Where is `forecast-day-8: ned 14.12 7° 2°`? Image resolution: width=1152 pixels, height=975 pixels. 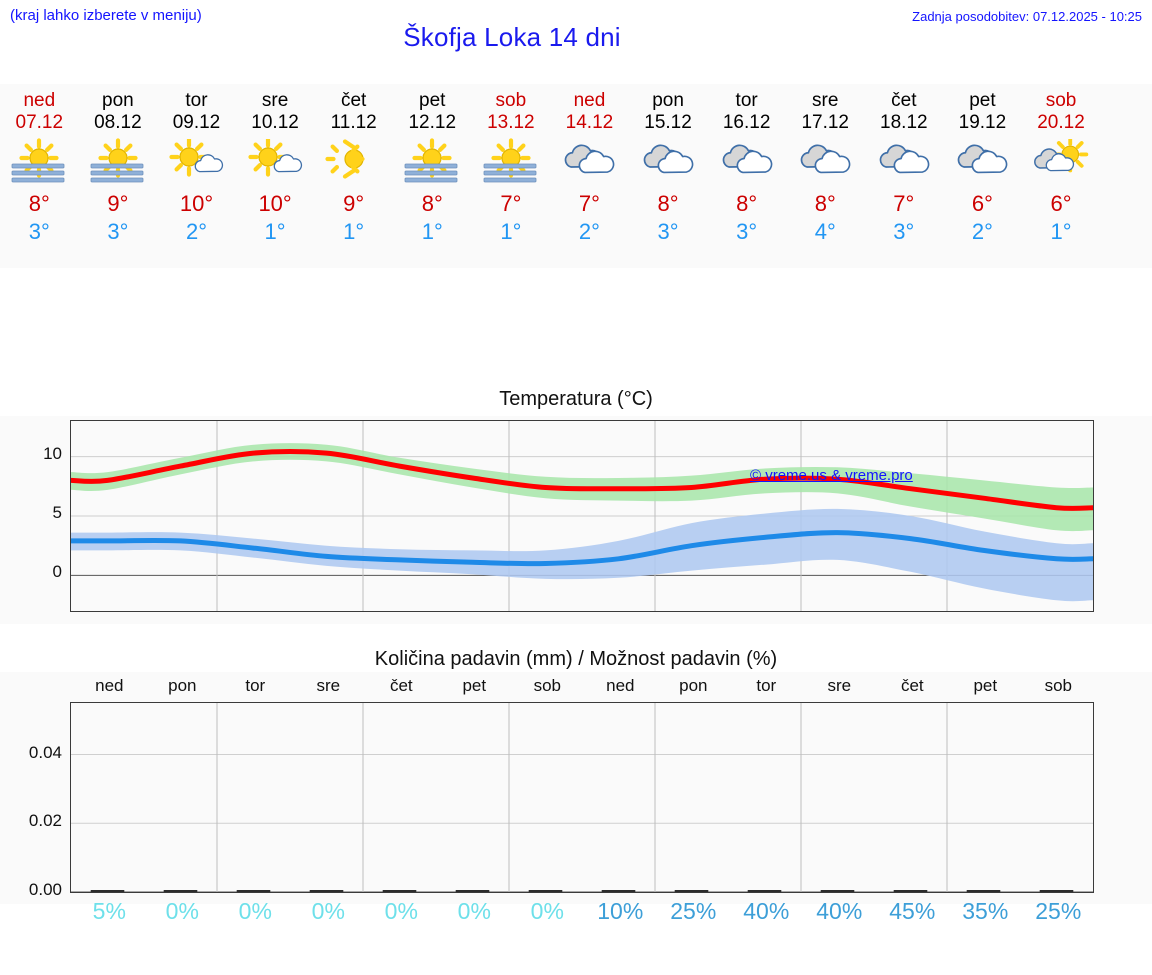
forecast-day-8: ned 14.12 7° 2° is located at coordinates (589, 176).